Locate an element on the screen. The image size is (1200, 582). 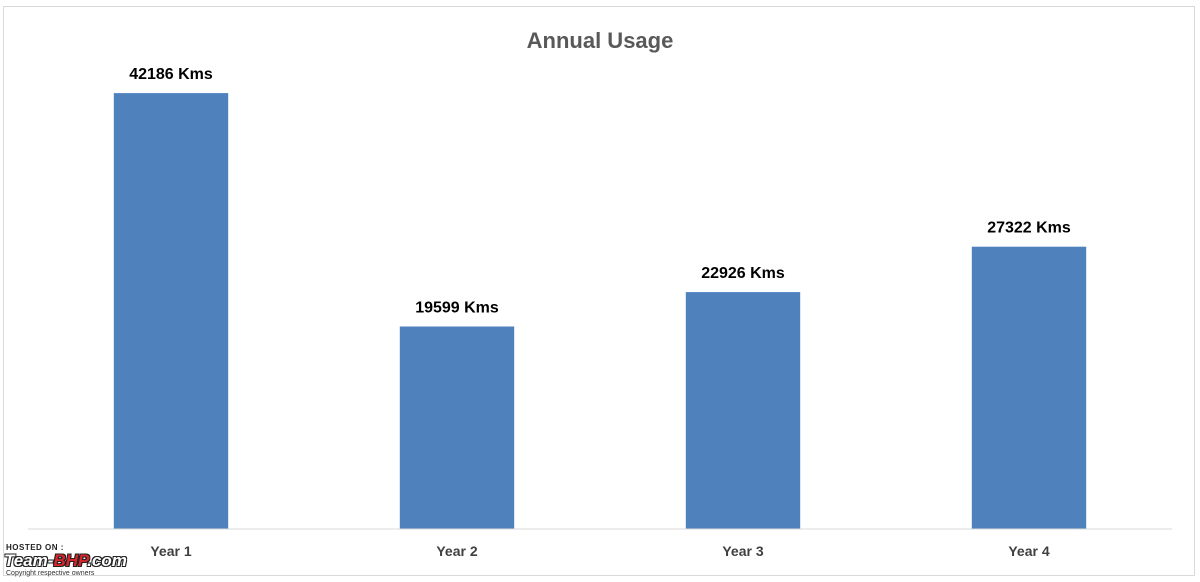
x-tick-label-1: Year 1 is located at coordinates (170, 551).